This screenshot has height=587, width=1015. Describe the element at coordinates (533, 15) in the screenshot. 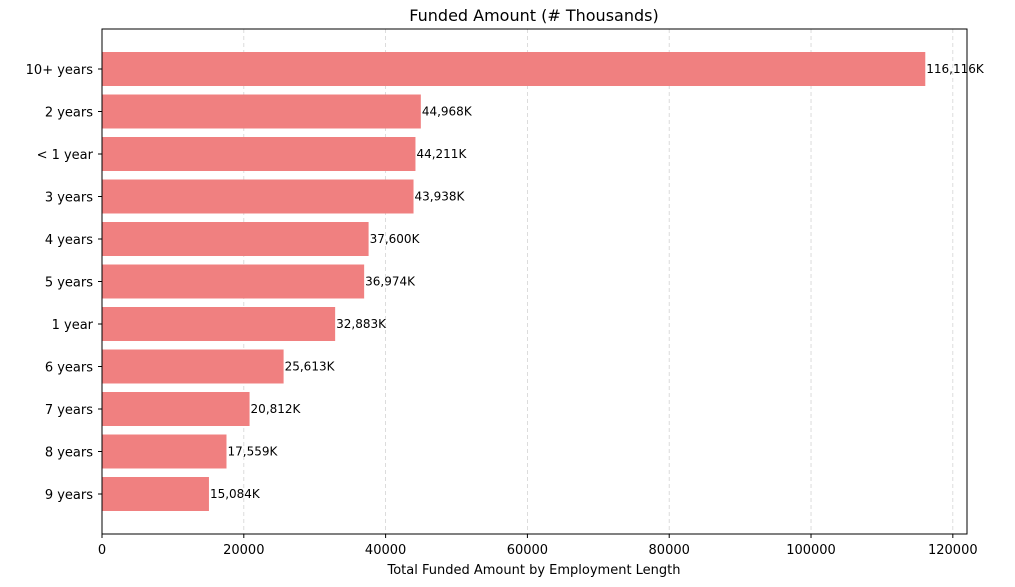

I see `chart-title: Funded Amount (# Thousands)` at that location.